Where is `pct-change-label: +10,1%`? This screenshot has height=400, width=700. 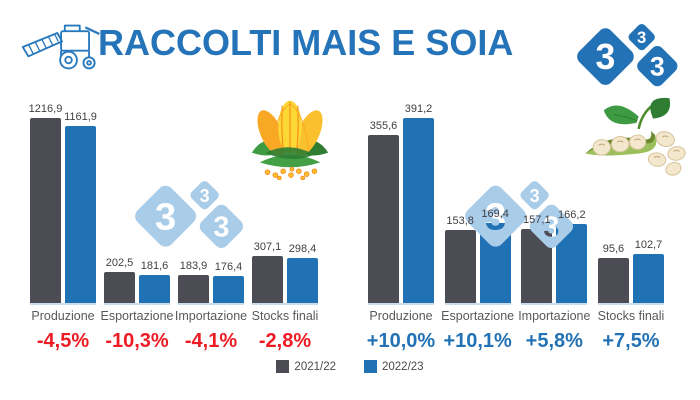
pct-change-label: +10,1% is located at coordinates (477, 341).